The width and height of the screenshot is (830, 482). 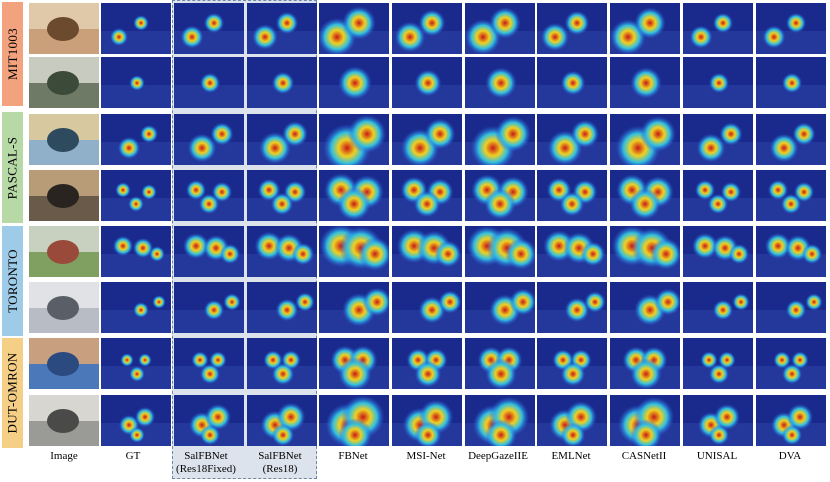 I want to click on row-label-pascal-s: PASCAL-S, so click(x=12, y=167).